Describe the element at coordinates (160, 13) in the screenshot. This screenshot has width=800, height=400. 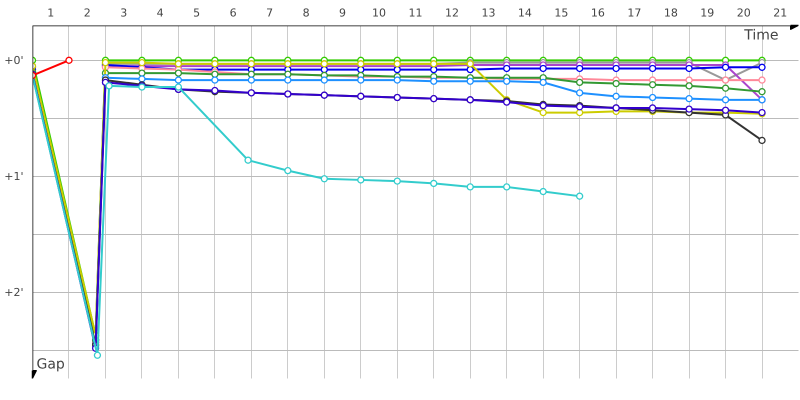
I see `x-tick-label: 4` at that location.